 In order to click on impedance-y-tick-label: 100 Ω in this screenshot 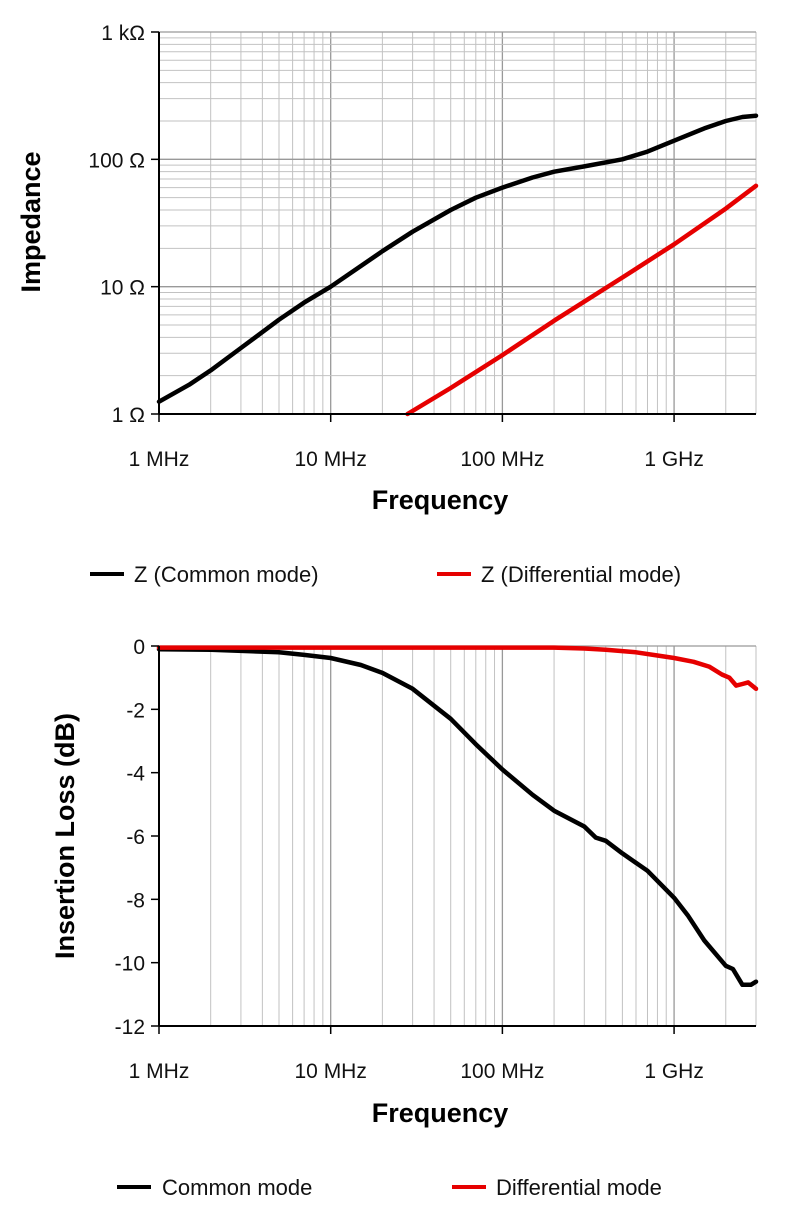, I will do `click(116, 160)`.